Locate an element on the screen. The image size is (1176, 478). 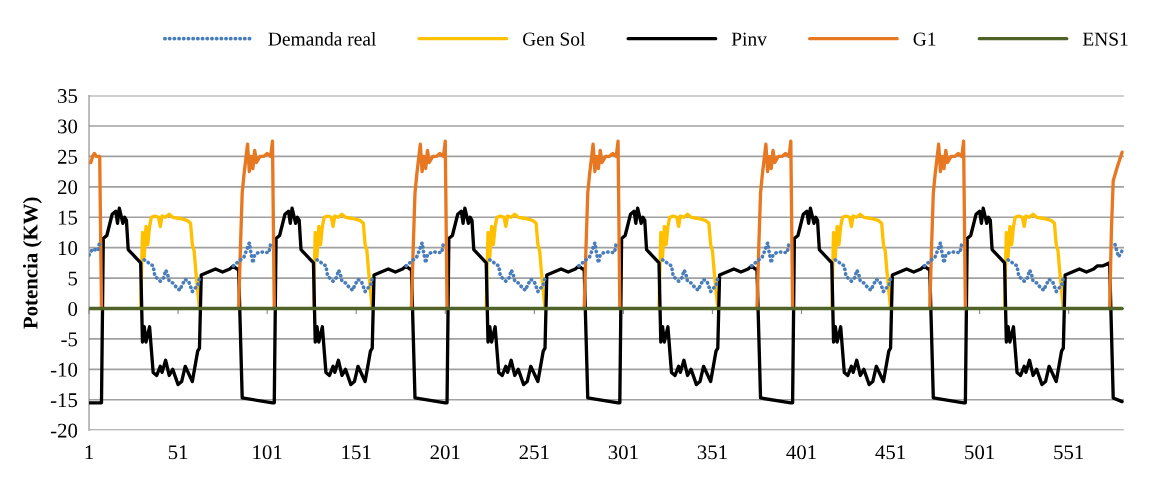
y-tick-label: 35 is located at coordinates (68, 96).